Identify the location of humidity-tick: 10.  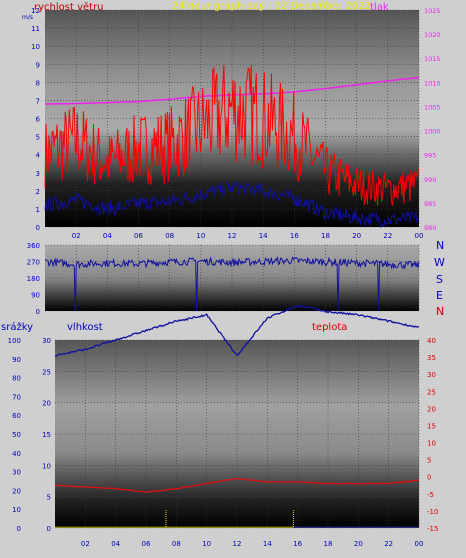
(46, 466).